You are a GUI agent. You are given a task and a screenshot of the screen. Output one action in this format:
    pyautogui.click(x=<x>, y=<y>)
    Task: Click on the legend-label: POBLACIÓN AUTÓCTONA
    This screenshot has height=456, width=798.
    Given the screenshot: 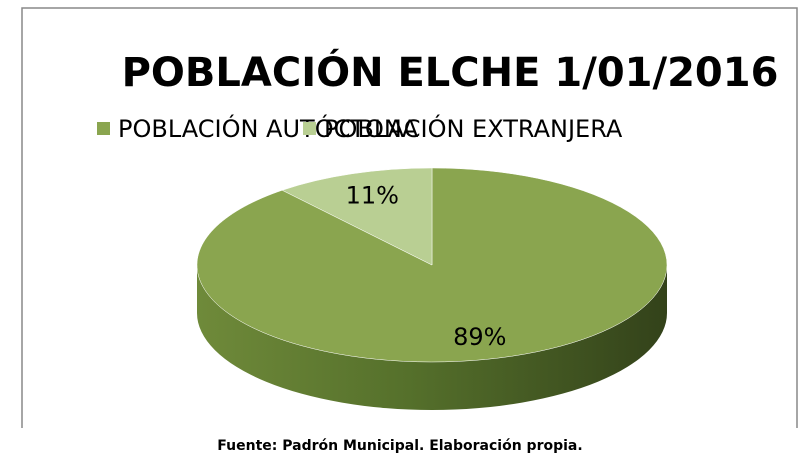 What is the action you would take?
    pyautogui.click(x=268, y=128)
    